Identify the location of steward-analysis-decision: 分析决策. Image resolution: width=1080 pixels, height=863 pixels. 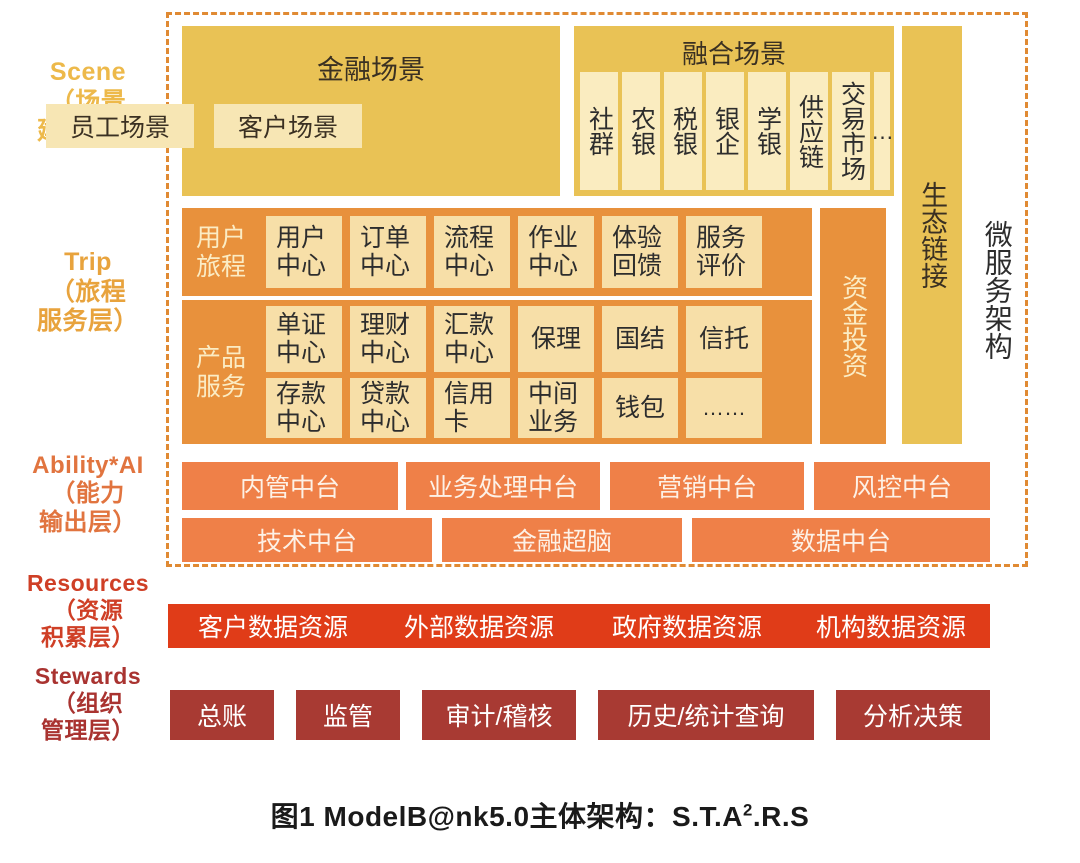
(913, 715).